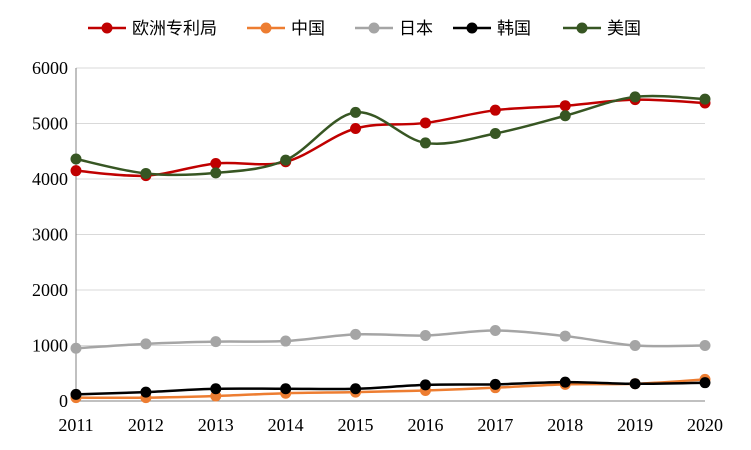 Image resolution: width=751 pixels, height=450 pixels. What do you see at coordinates (146, 173) in the screenshot?
I see `data-point-series-4-2012` at bounding box center [146, 173].